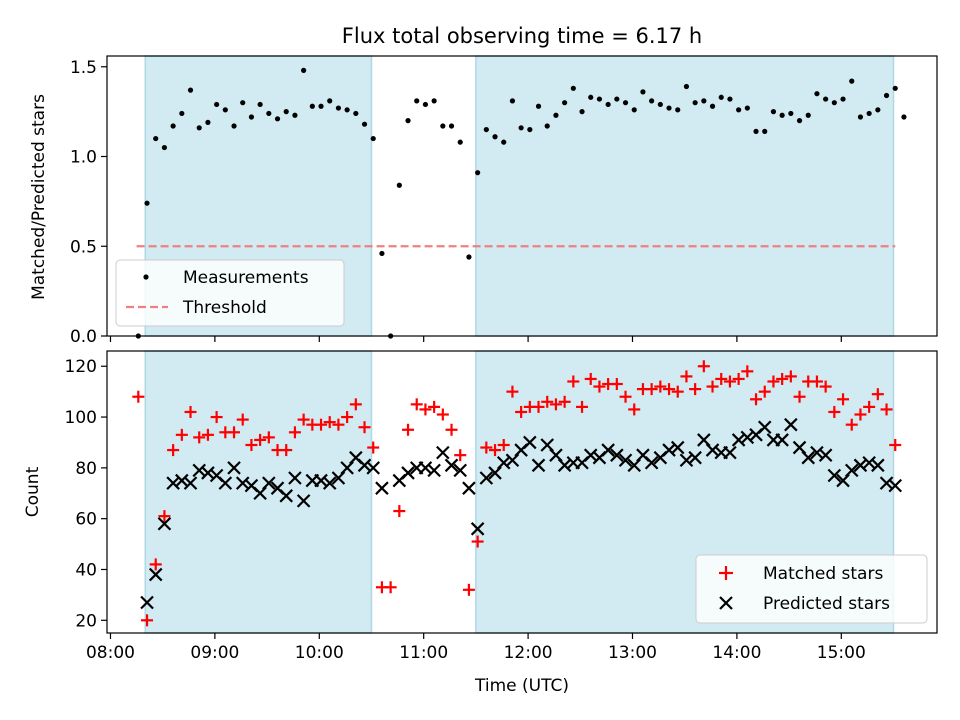 This screenshot has height=720, width=960. I want to click on count-legend-box, so click(811, 589).